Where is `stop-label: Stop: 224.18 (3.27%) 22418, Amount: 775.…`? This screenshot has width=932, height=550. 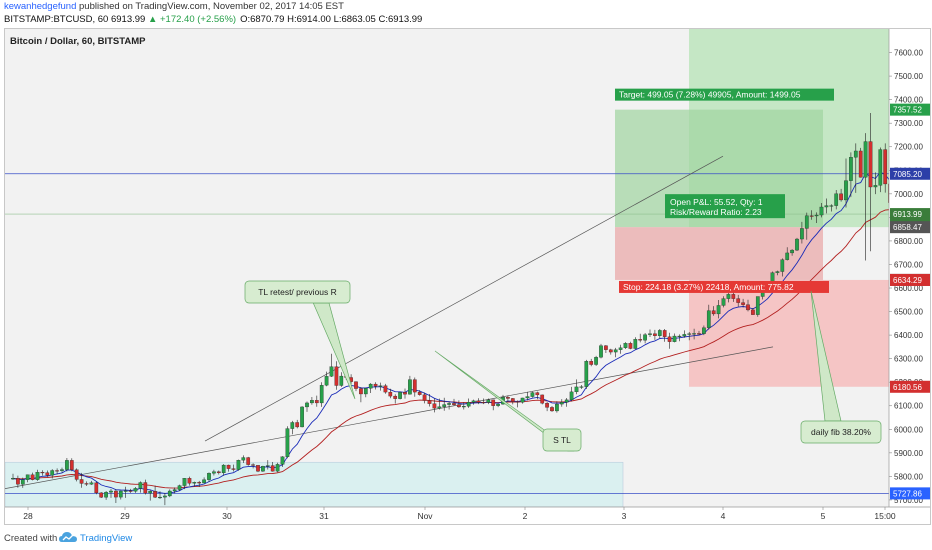
stop-label: Stop: 224.18 (3.27%) 22418, Amount: 775.… is located at coordinates (708, 287).